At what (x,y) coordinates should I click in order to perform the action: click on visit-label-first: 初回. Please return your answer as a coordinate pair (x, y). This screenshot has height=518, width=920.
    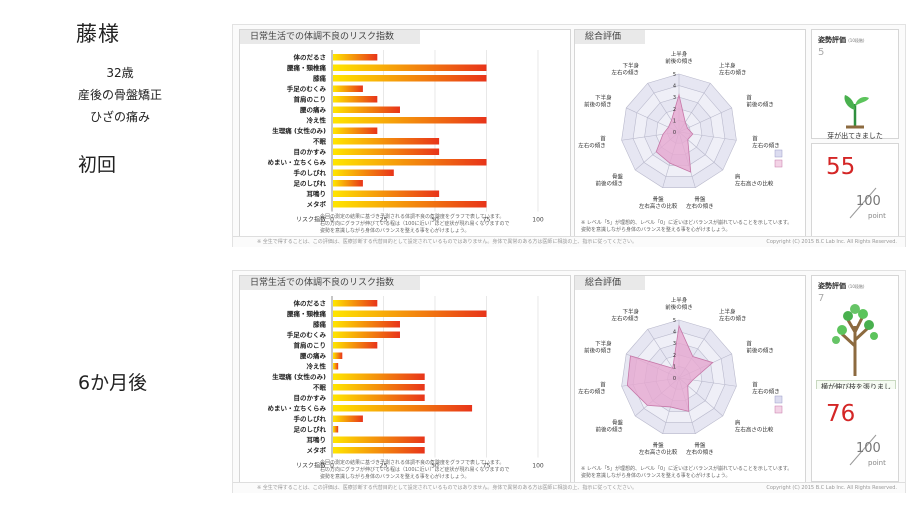
    Looking at the image, I should click on (97, 165).